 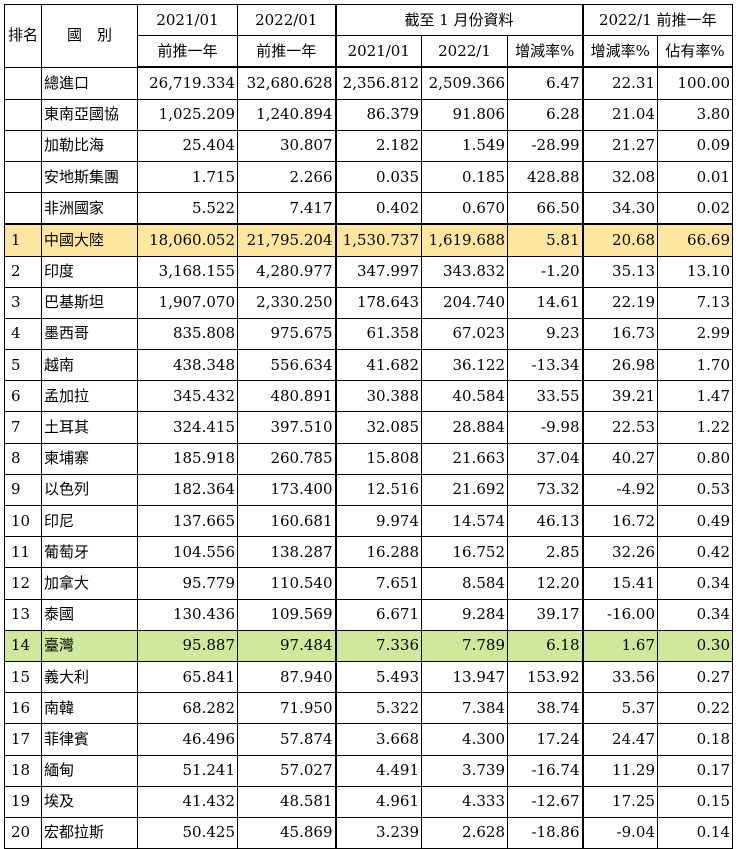 I want to click on trailing-change-value: 17.25, so click(x=620, y=801).